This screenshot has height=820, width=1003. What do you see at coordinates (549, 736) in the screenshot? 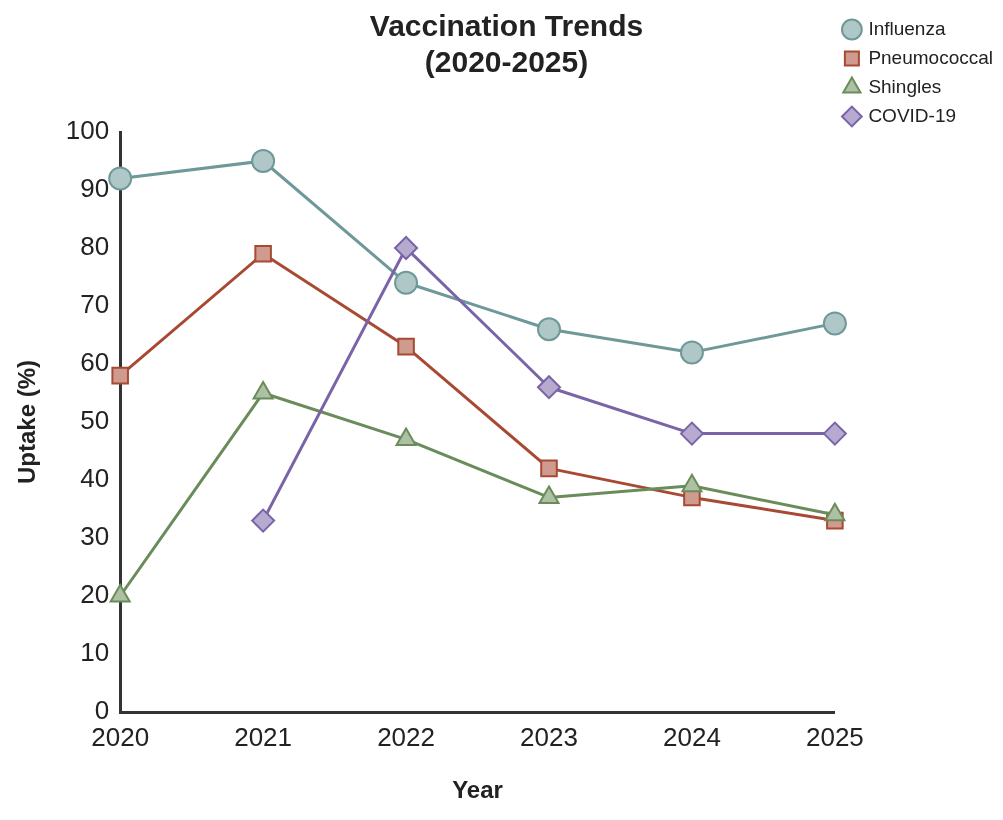
I see `x-tick-label: 2023` at bounding box center [549, 736].